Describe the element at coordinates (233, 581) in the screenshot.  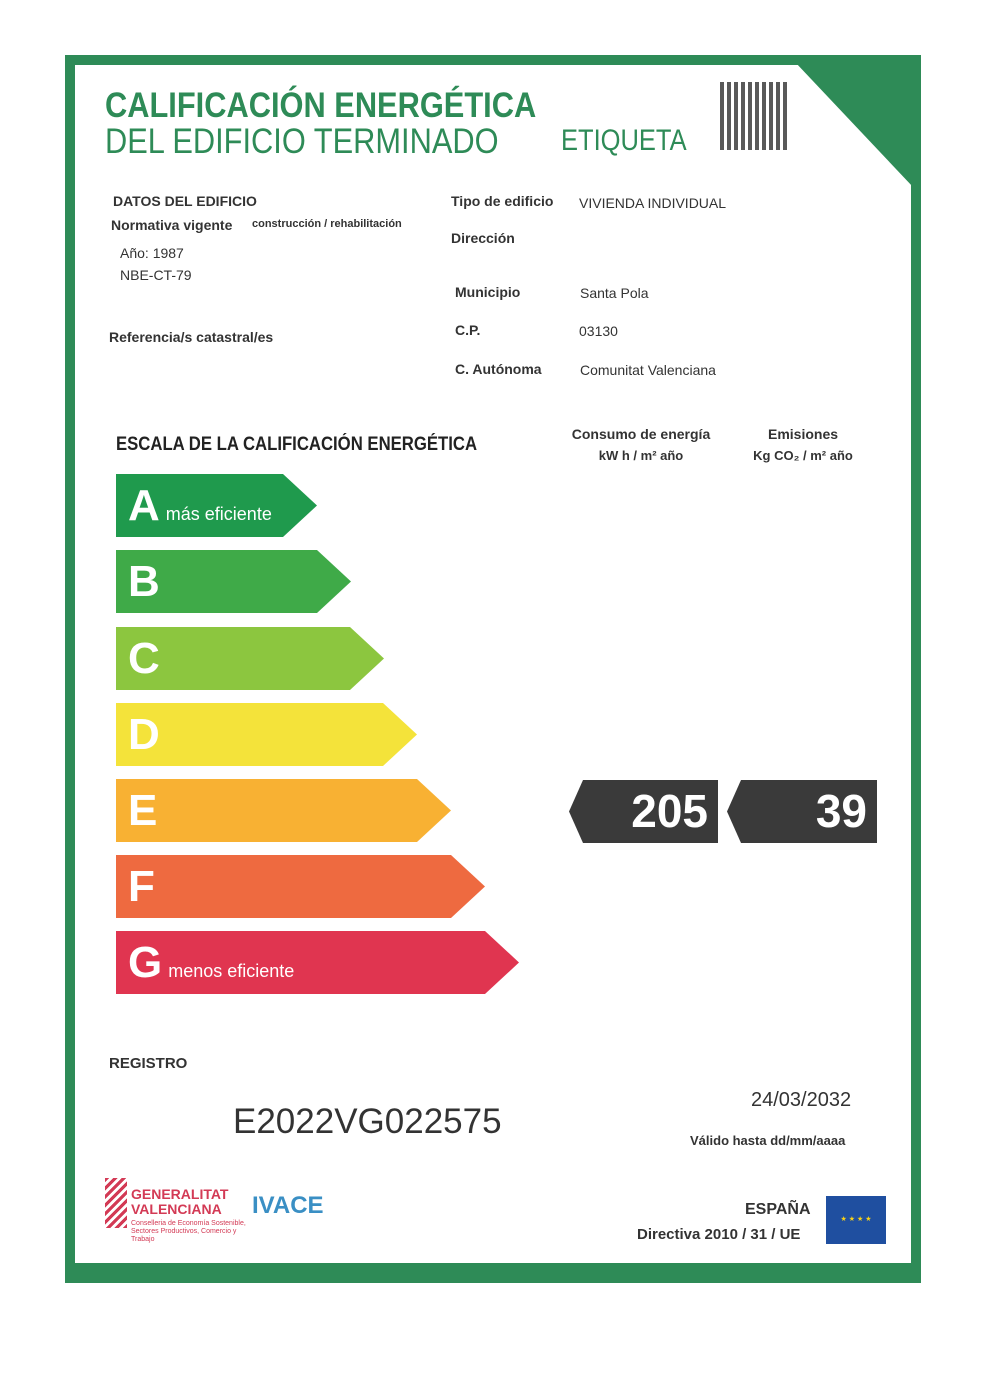
I see `energy-class-b: B` at that location.